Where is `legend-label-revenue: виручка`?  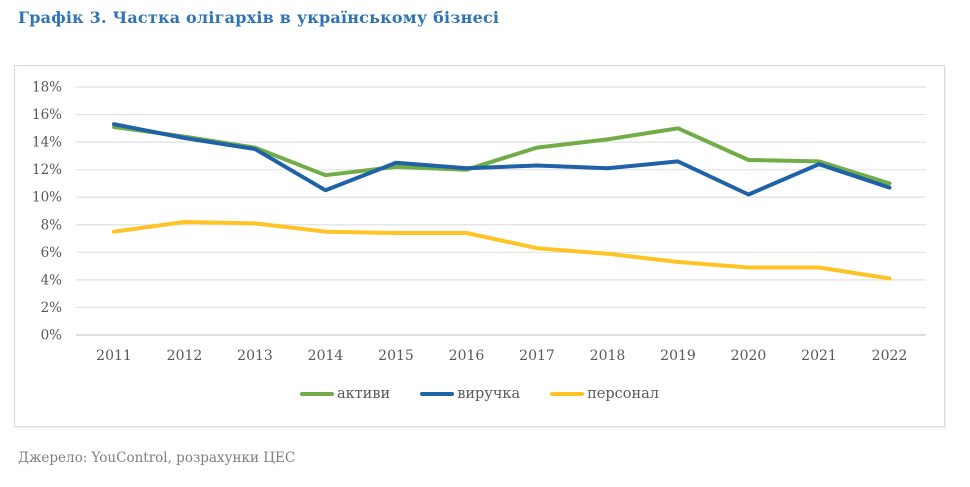 legend-label-revenue: виручка is located at coordinates (489, 394).